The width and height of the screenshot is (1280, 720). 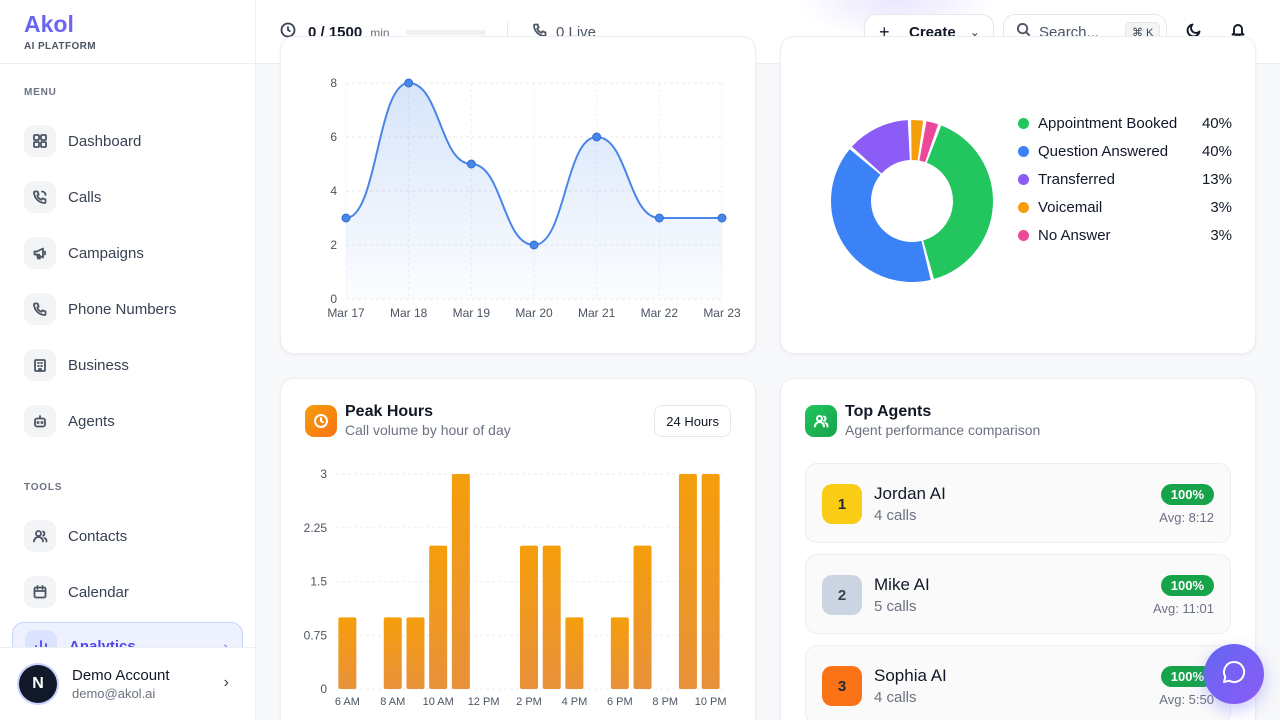 I want to click on x-tick-label: Mar 22, so click(x=660, y=313).